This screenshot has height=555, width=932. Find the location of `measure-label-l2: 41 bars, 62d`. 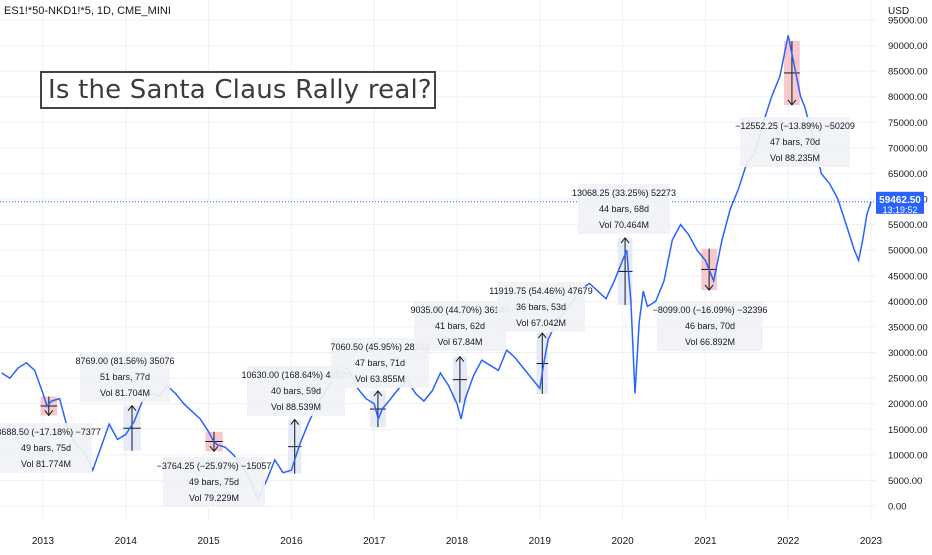

measure-label-l2: 41 bars, 62d is located at coordinates (460, 326).